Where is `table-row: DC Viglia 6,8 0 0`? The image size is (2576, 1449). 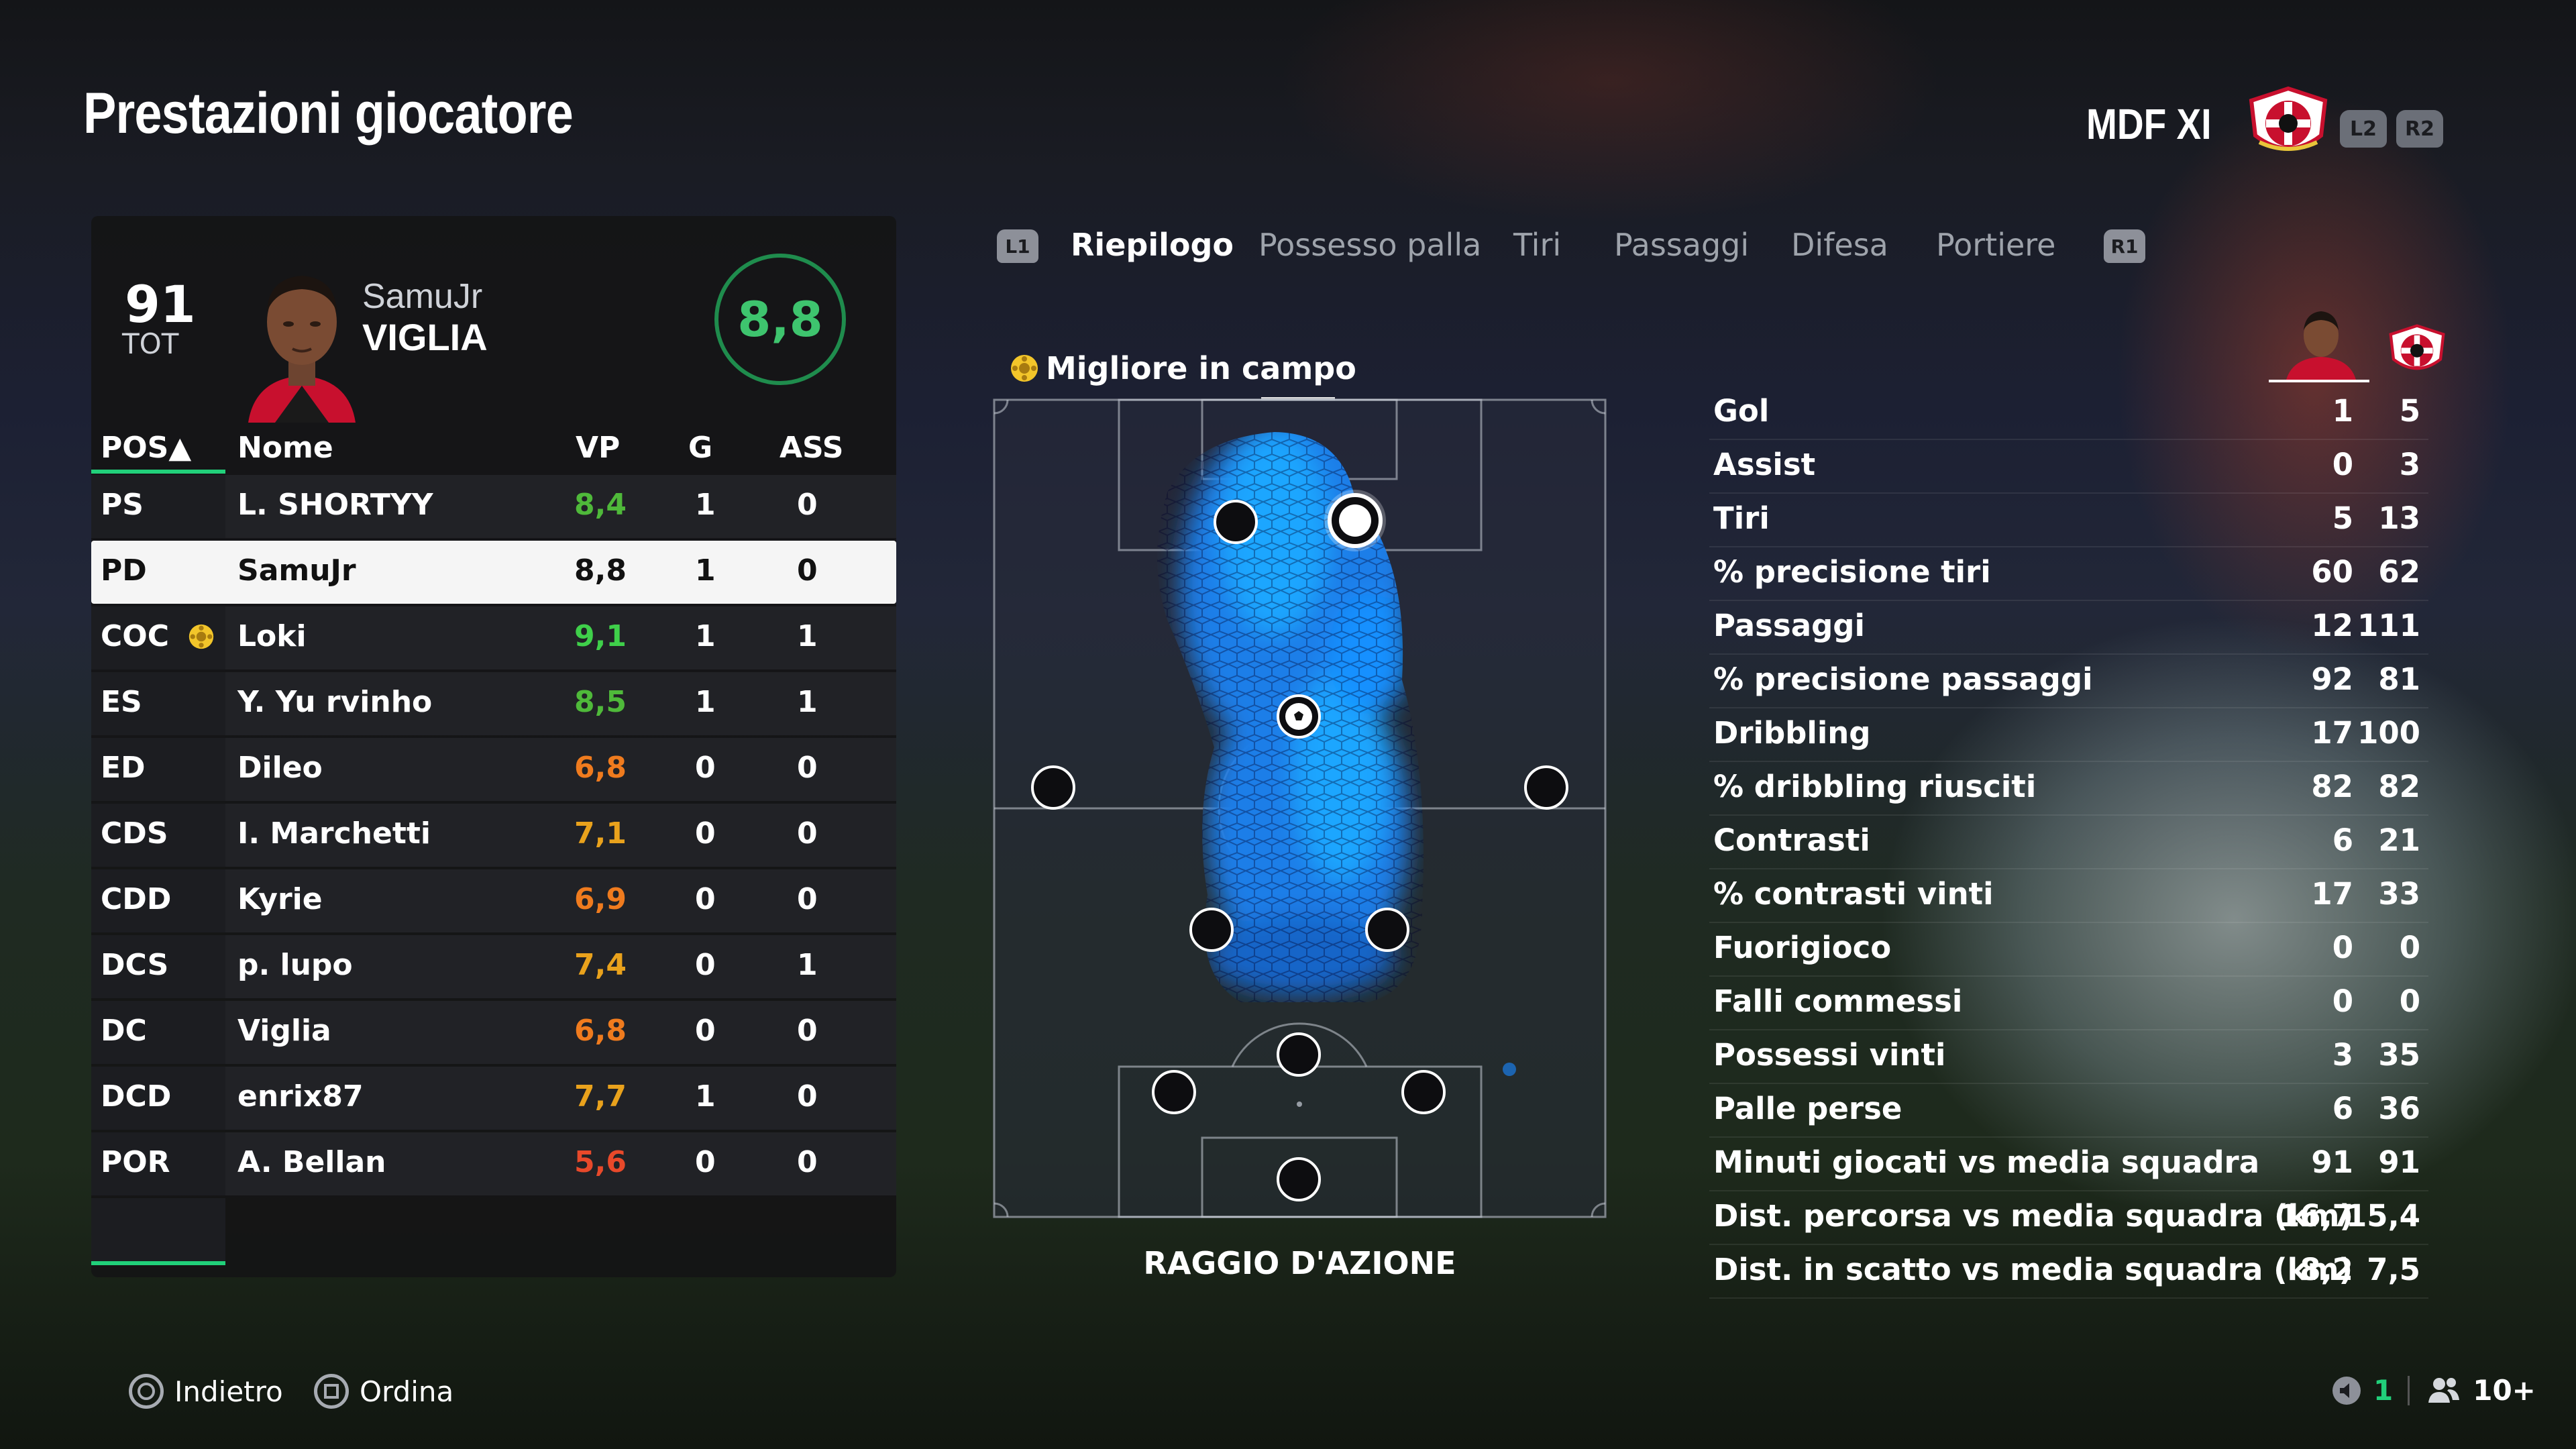
table-row: DC Viglia 6,8 0 0 is located at coordinates (493, 1032).